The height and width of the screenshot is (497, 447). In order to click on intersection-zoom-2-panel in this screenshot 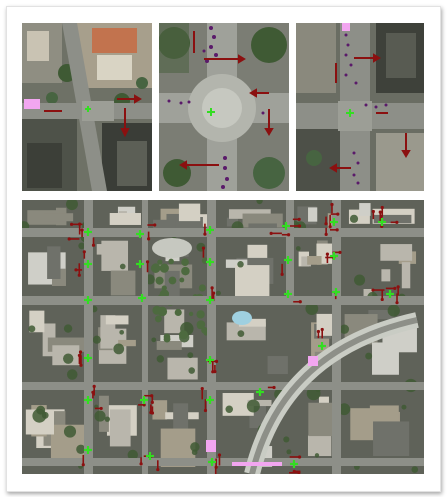, I will do `click(360, 107)`.